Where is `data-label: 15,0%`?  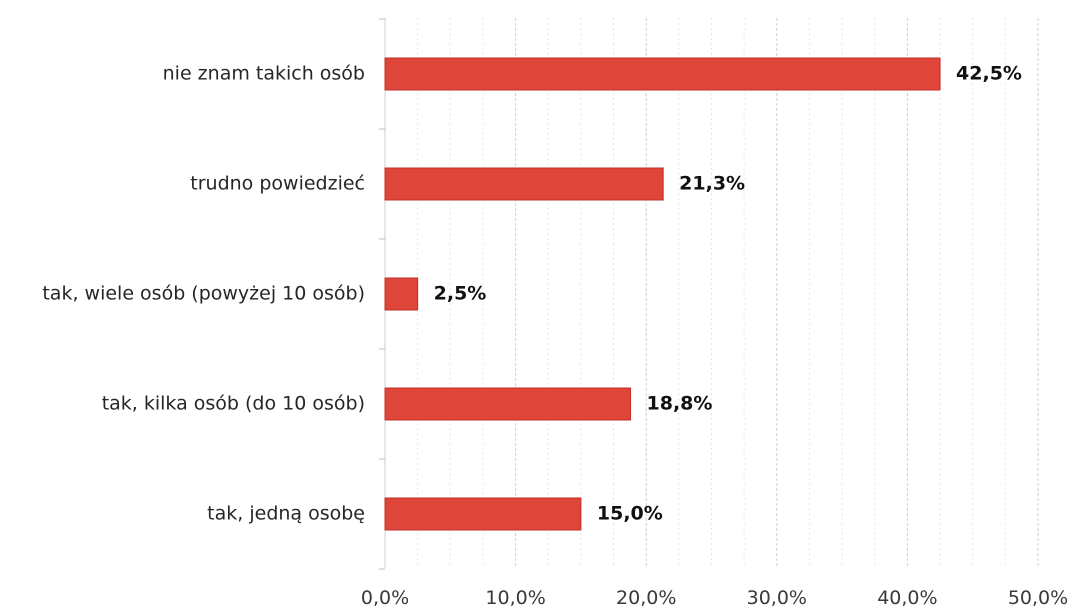
data-label: 15,0% is located at coordinates (630, 514).